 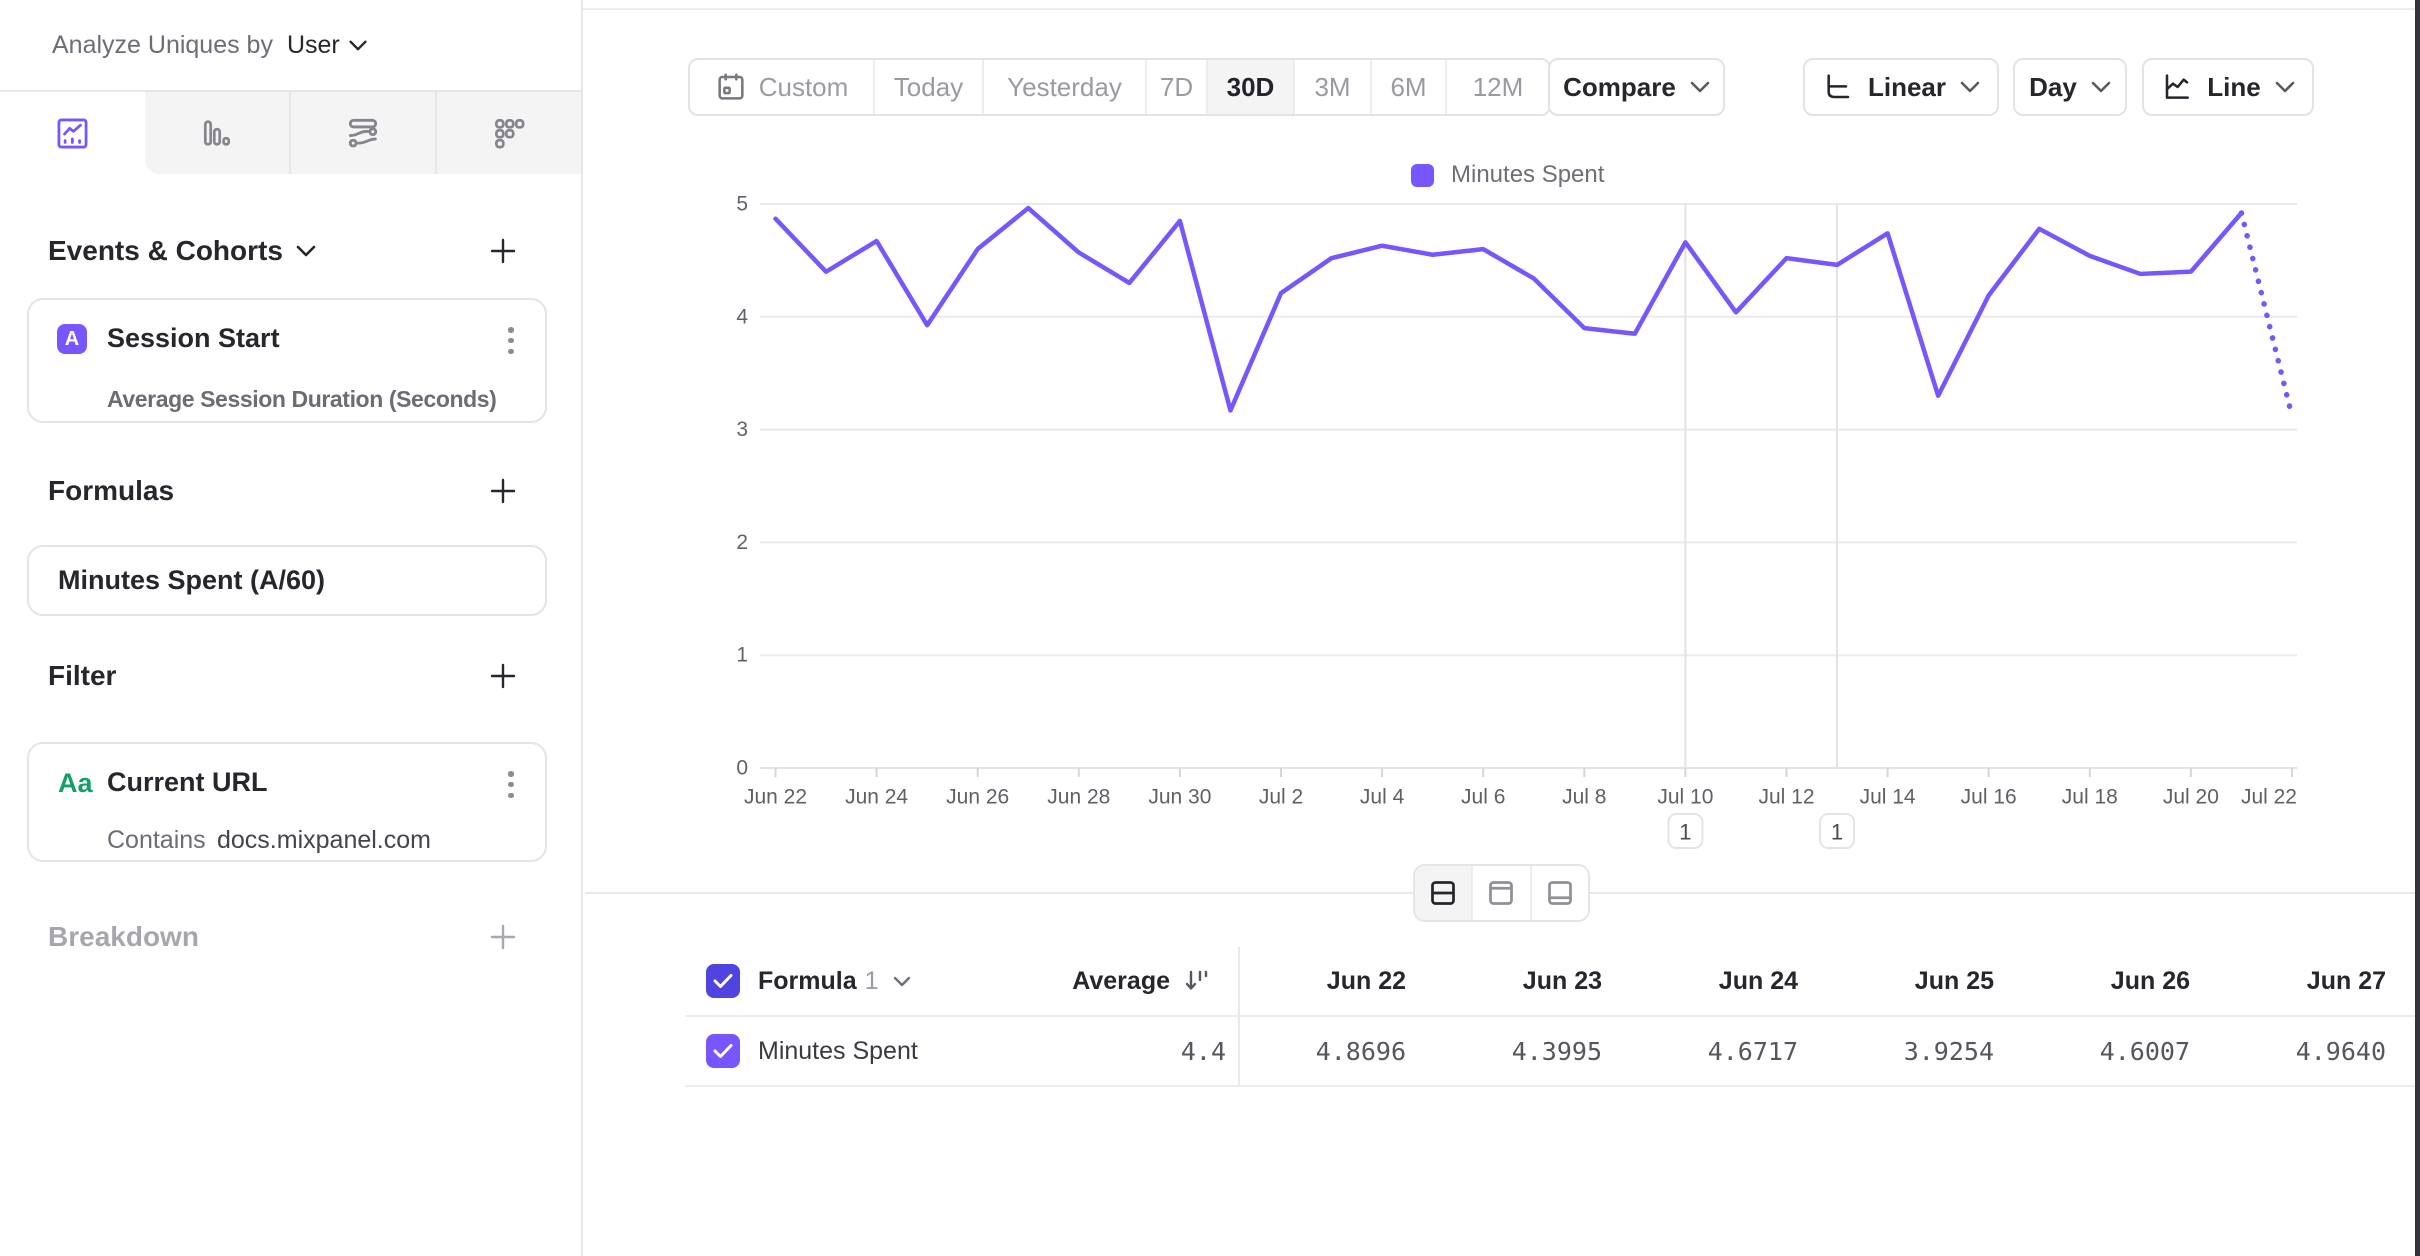 What do you see at coordinates (503, 491) in the screenshot?
I see `add-formula-button` at bounding box center [503, 491].